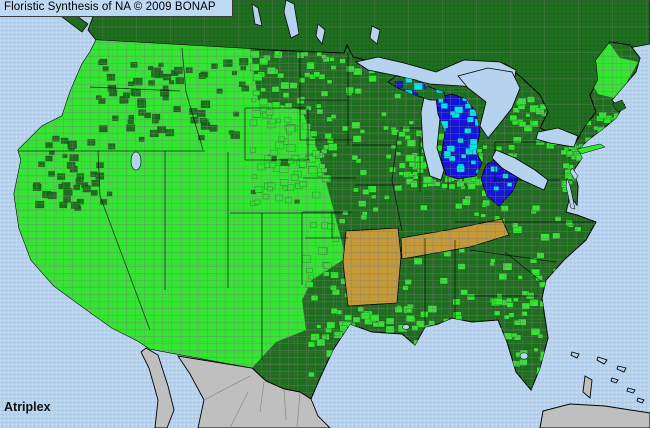 This screenshot has width=650, height=428. Describe the element at coordinates (607, 377) in the screenshot. I see `region-bahamas` at that location.